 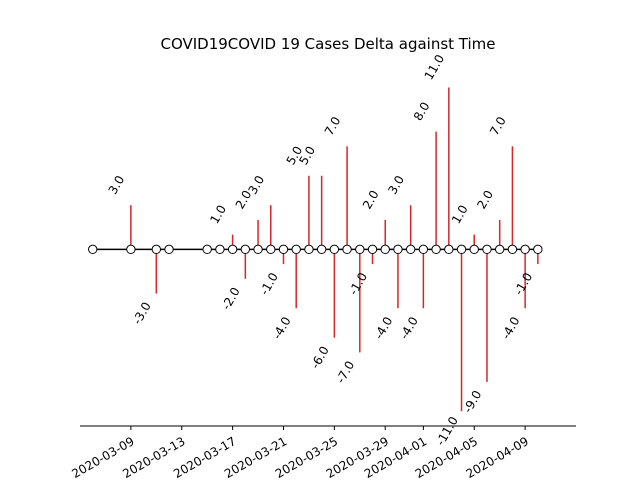 I want to click on data-label-20: 3.0, so click(x=396, y=185).